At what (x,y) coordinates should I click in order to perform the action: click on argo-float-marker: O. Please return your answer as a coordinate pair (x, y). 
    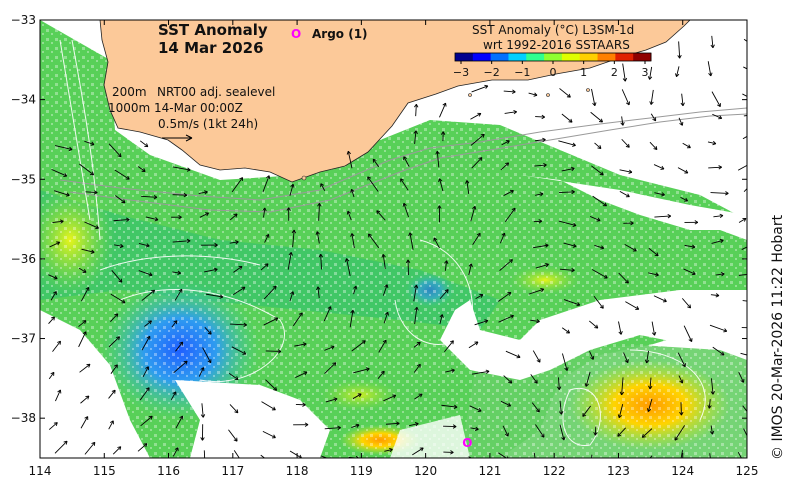
    Looking at the image, I should click on (467, 443).